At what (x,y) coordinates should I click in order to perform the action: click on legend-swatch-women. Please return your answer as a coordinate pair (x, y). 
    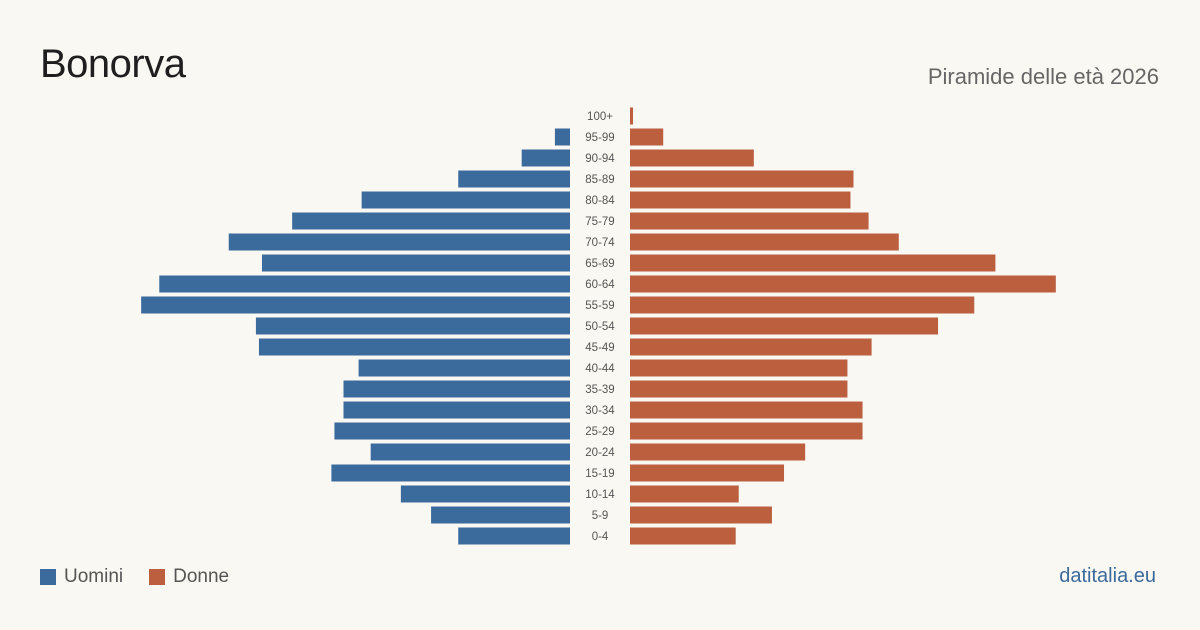
    Looking at the image, I should click on (157, 577).